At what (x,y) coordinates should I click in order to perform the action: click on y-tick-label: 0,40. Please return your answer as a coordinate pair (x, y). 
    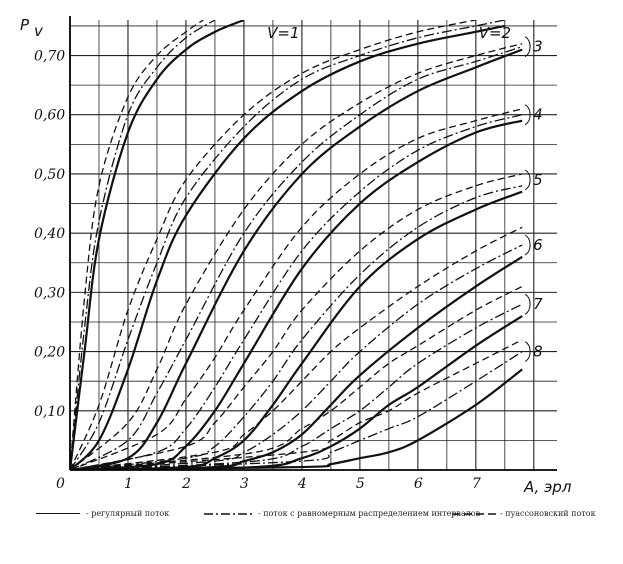
    Looking at the image, I should click on (49, 234).